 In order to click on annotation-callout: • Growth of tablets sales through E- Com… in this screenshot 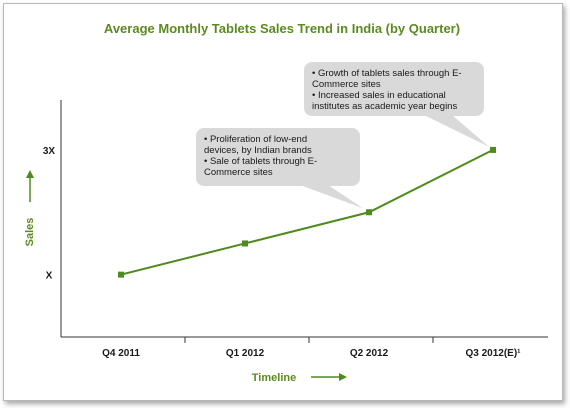, I will do `click(396, 104)`.